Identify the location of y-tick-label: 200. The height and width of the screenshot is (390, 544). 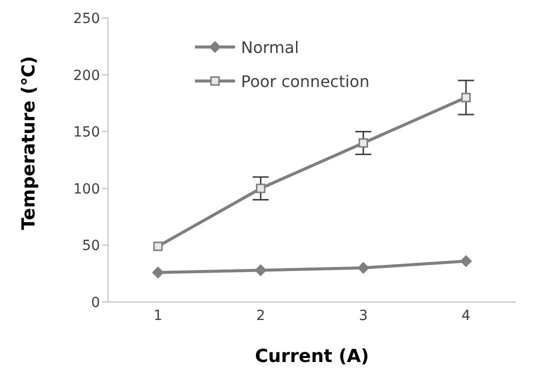
(86, 76).